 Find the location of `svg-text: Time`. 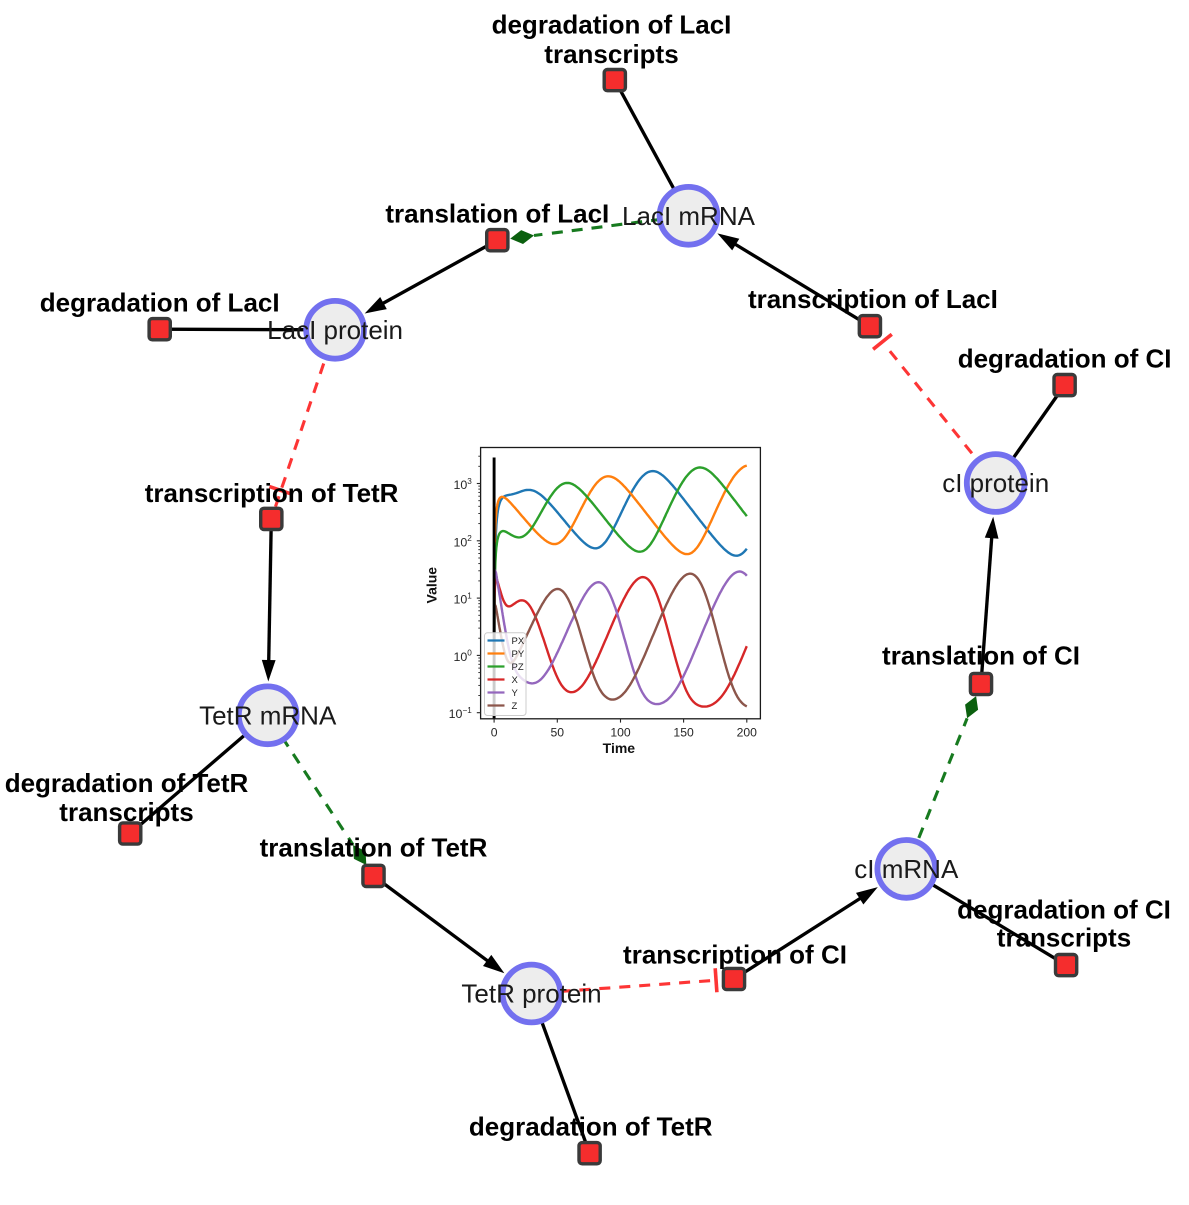

svg-text: Time is located at coordinates (619, 748).